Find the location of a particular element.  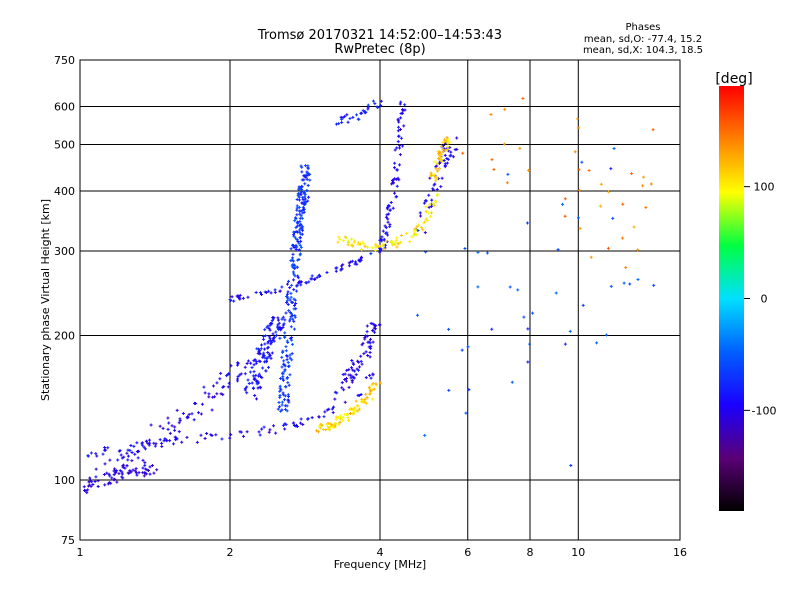

x-axis-label: Frequency [MHz] is located at coordinates (380, 564).